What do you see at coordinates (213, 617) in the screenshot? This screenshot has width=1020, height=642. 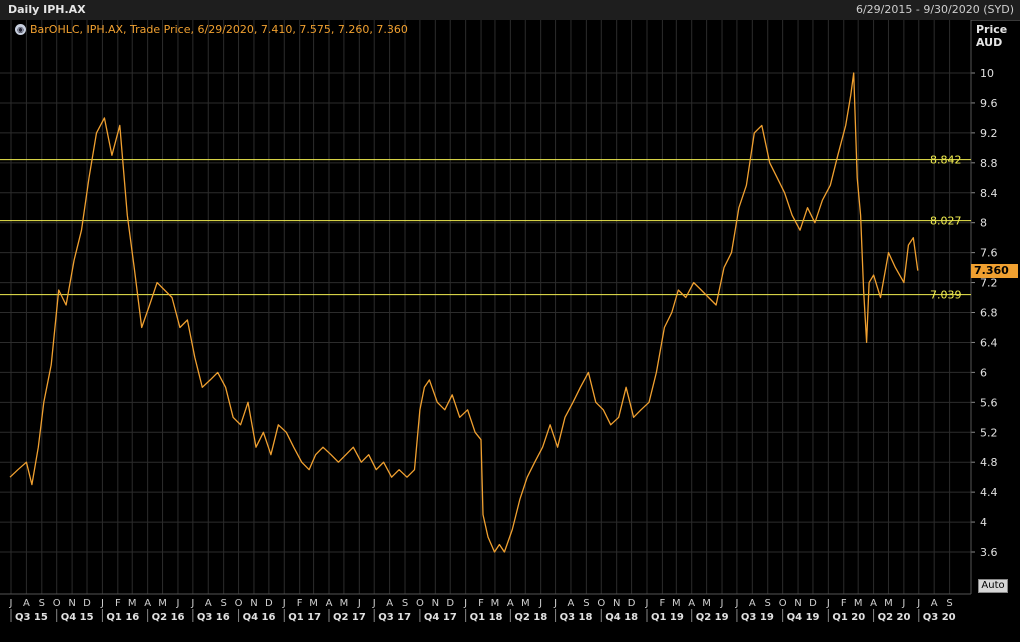 I see `quarter-tick-label: Q3 16` at bounding box center [213, 617].